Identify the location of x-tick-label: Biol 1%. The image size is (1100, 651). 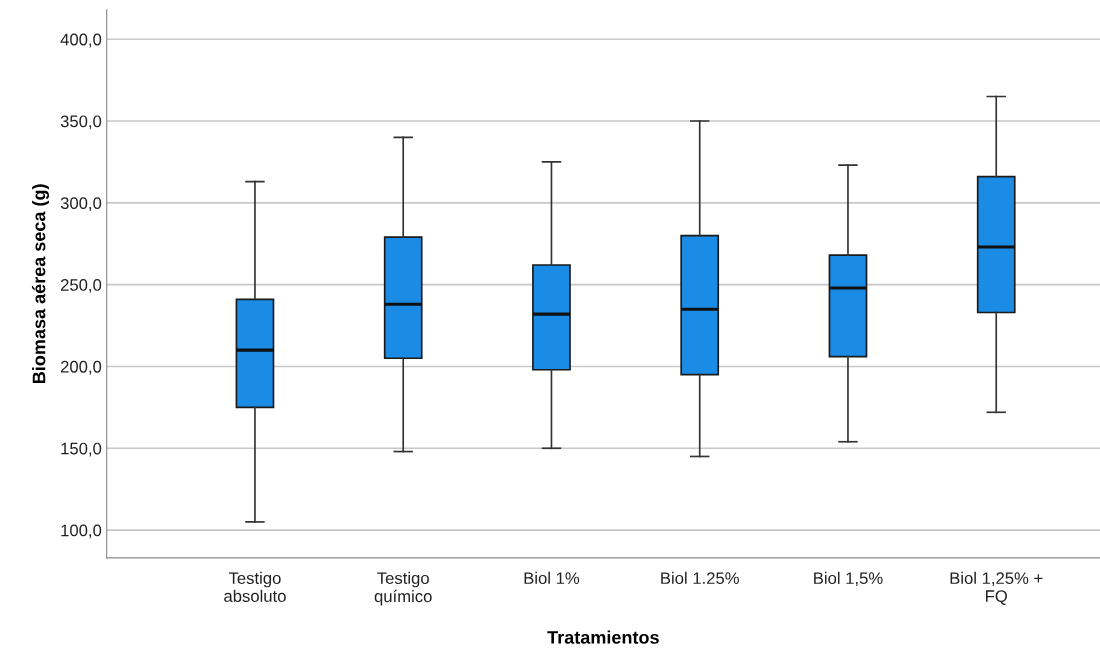
(552, 578).